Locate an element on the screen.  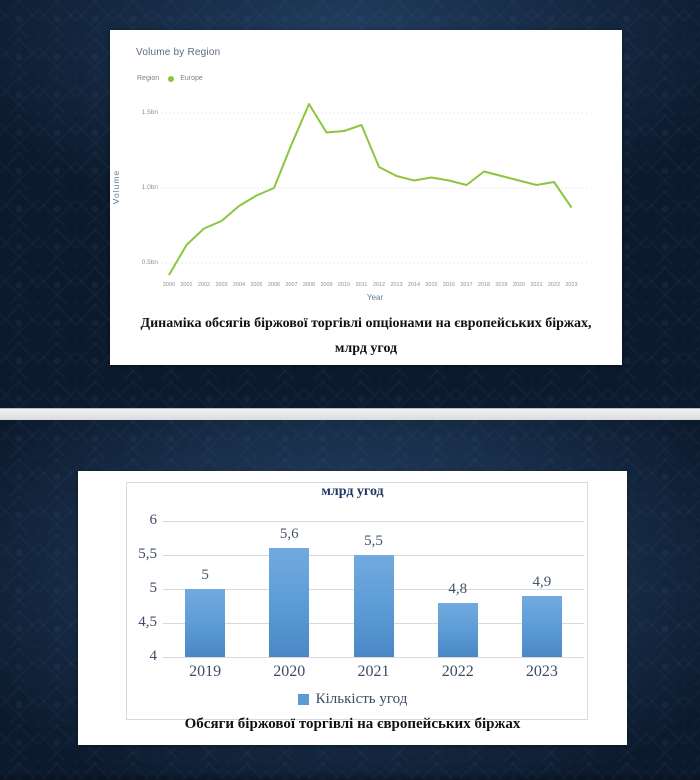
x-tick-label: 2002 is located at coordinates (204, 285).